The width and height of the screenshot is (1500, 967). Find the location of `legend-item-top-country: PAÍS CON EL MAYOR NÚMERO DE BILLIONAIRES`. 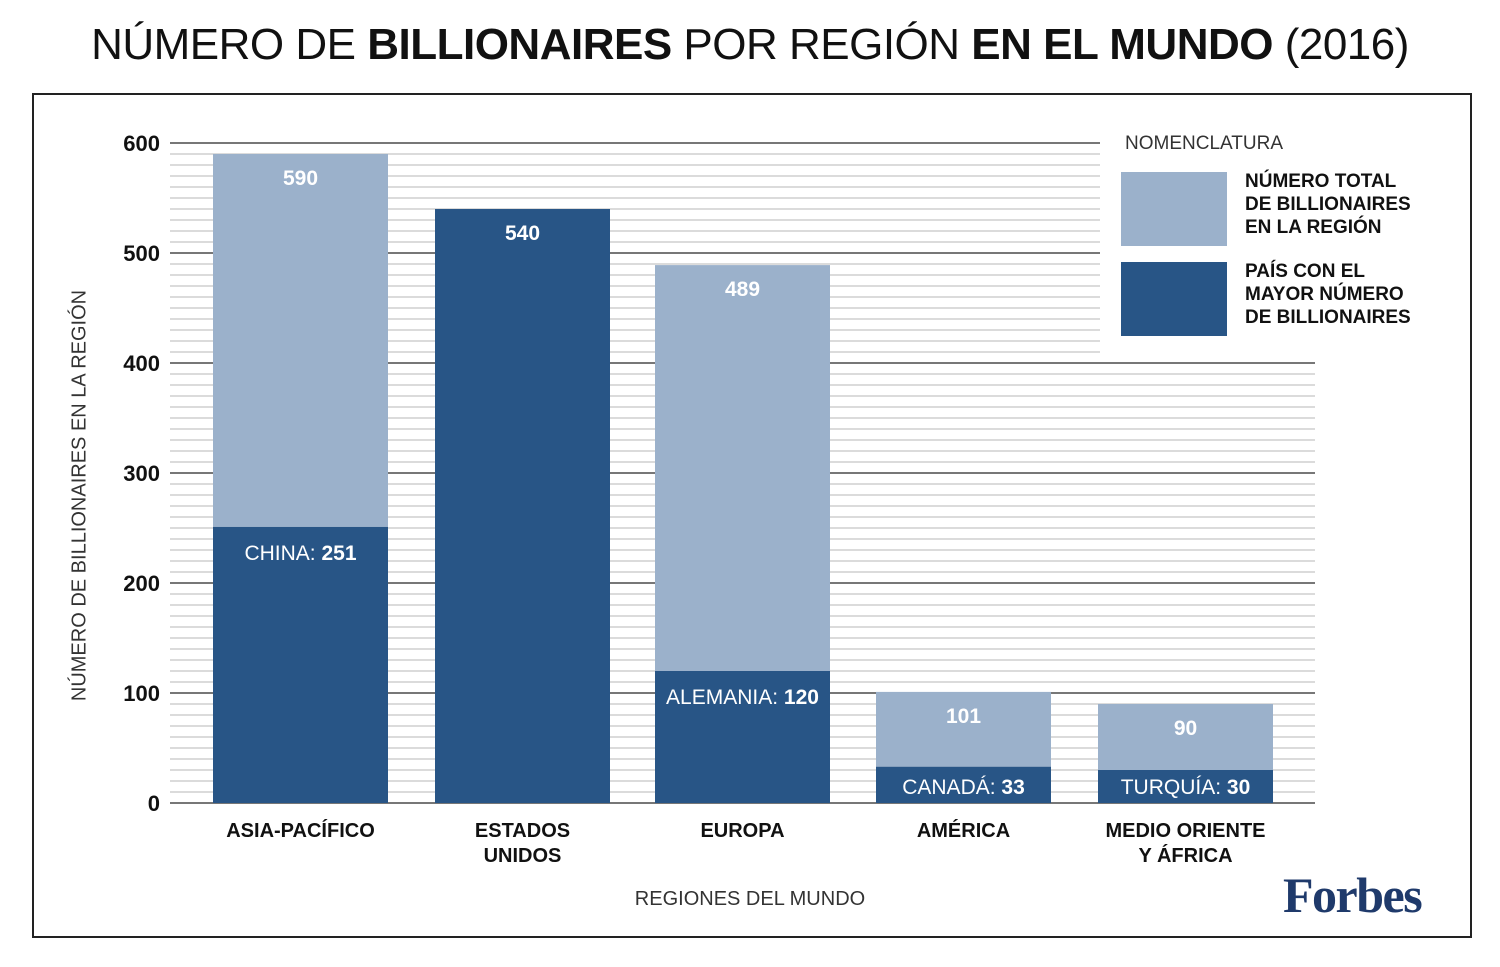

legend-item-top-country: PAÍS CON EL MAYOR NÚMERO DE BILLIONAIRES is located at coordinates (1291, 298).